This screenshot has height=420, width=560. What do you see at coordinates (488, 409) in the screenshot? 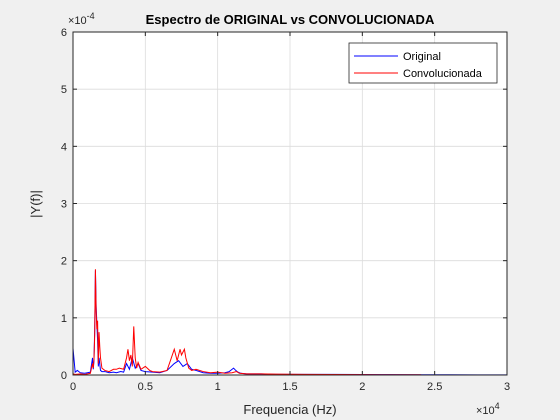
I see `x-axis-exponent: ×10⁴` at bounding box center [488, 409].